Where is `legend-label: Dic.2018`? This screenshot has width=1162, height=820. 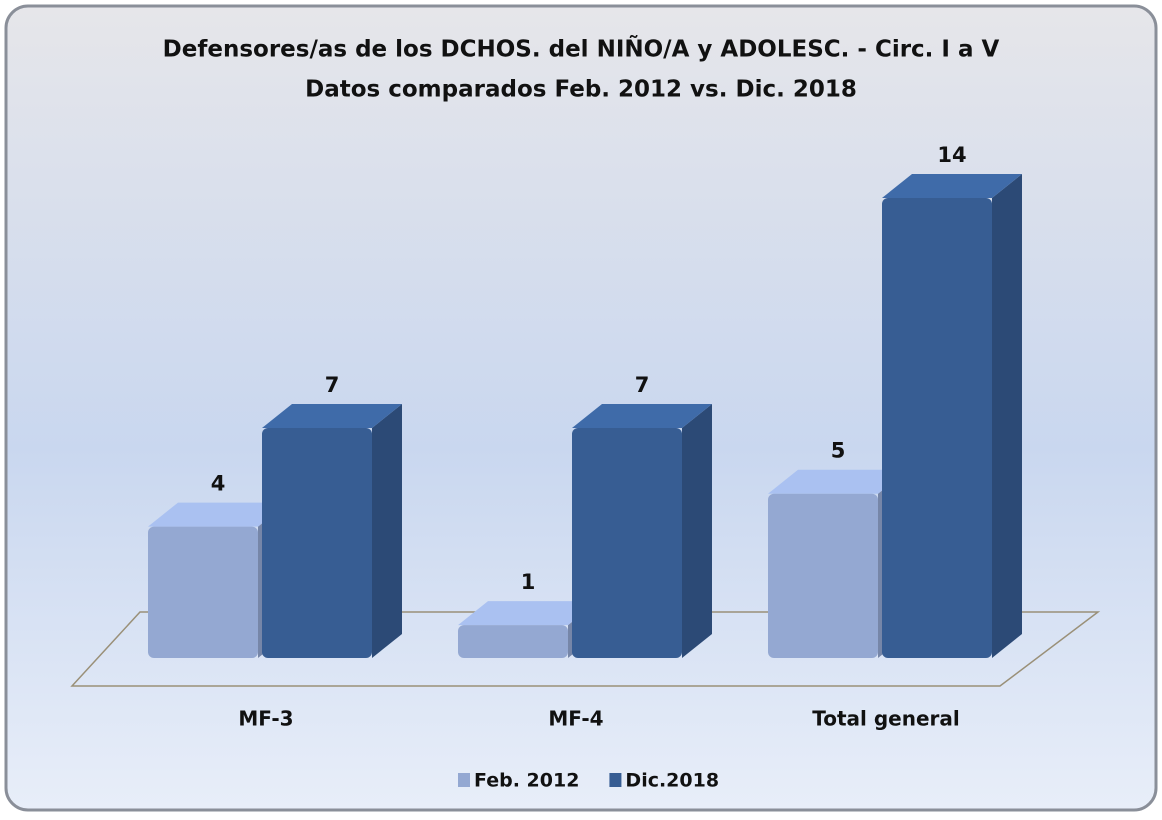
legend-label: Dic.2018 is located at coordinates (672, 781).